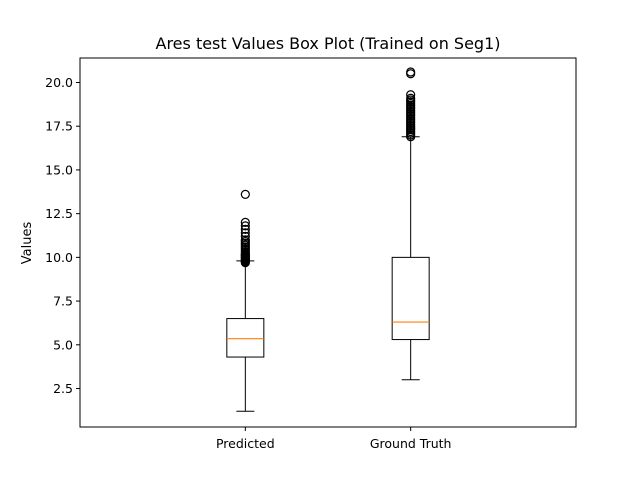 Image resolution: width=640 pixels, height=480 pixels. I want to click on y-tick-label: 7.5, so click(63, 301).